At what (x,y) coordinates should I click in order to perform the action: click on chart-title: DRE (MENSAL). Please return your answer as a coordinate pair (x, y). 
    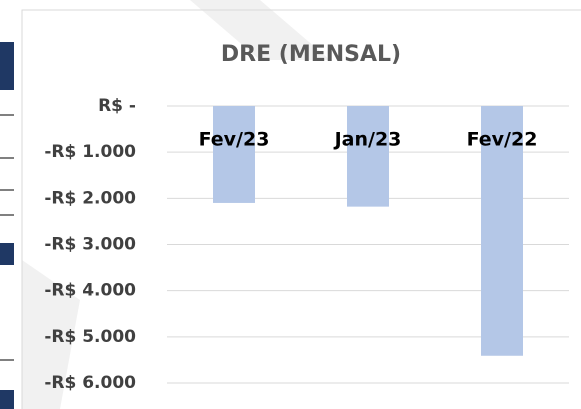
    Looking at the image, I should click on (311, 54).